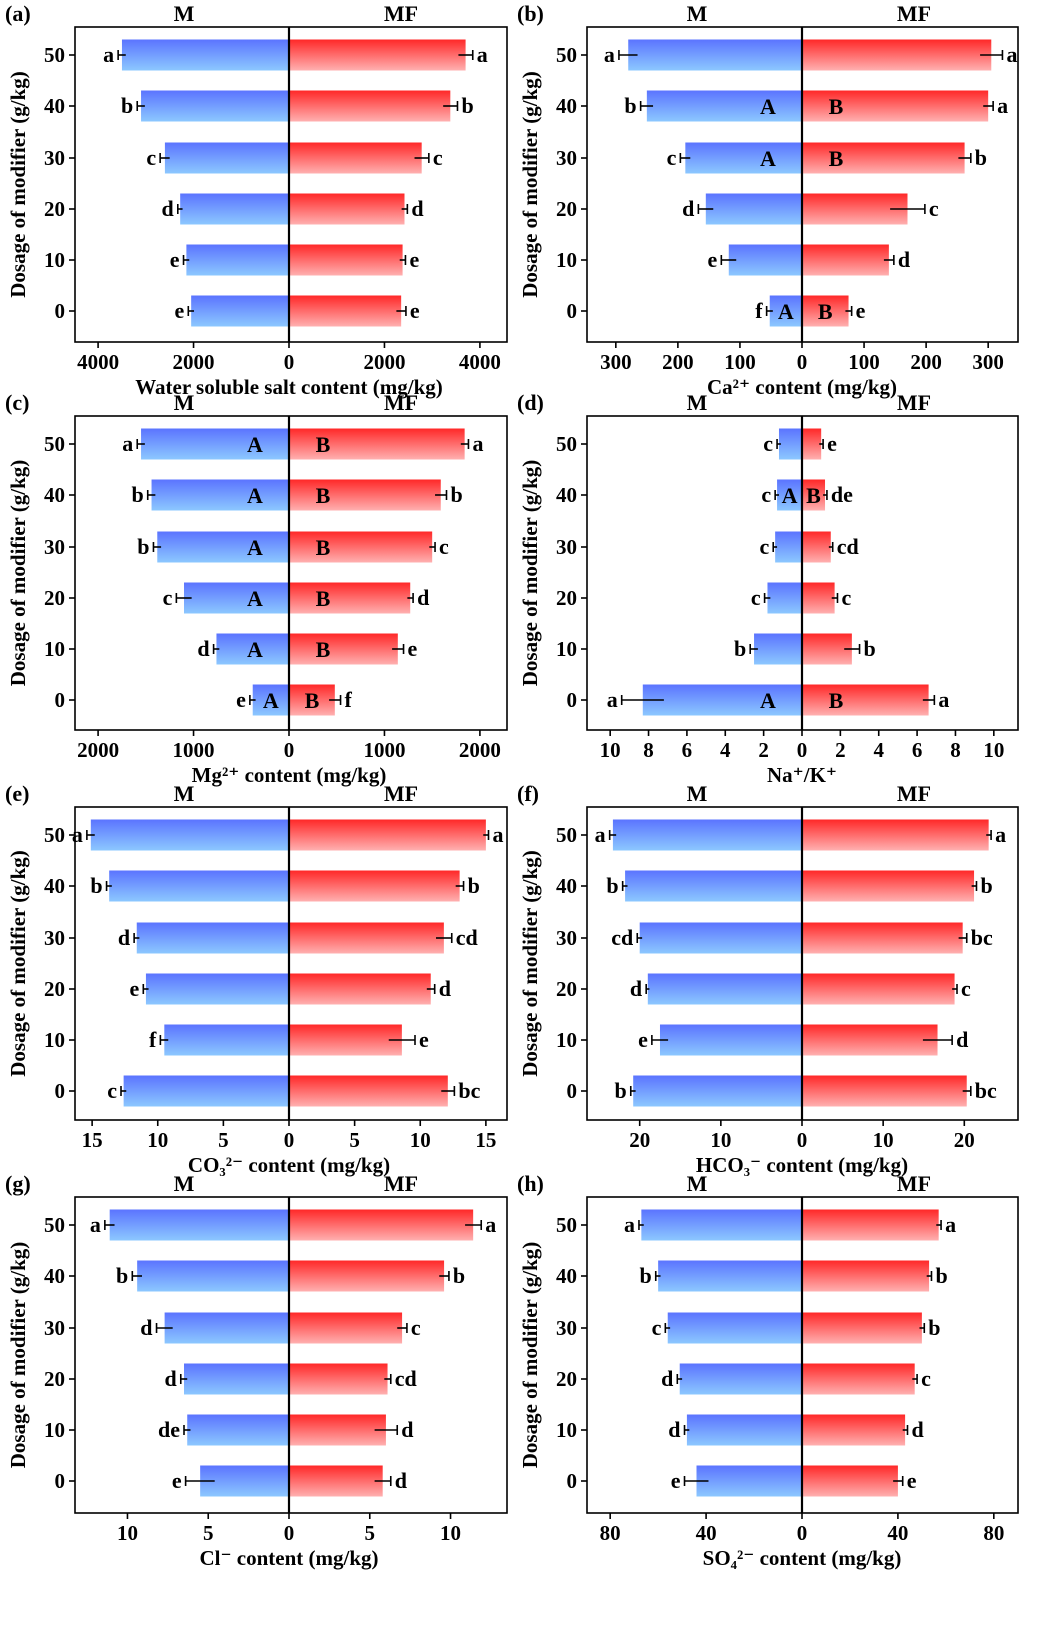 The width and height of the screenshot is (1064, 1638). Describe the element at coordinates (528, 793) in the screenshot. I see `panel-label: (f)` at that location.